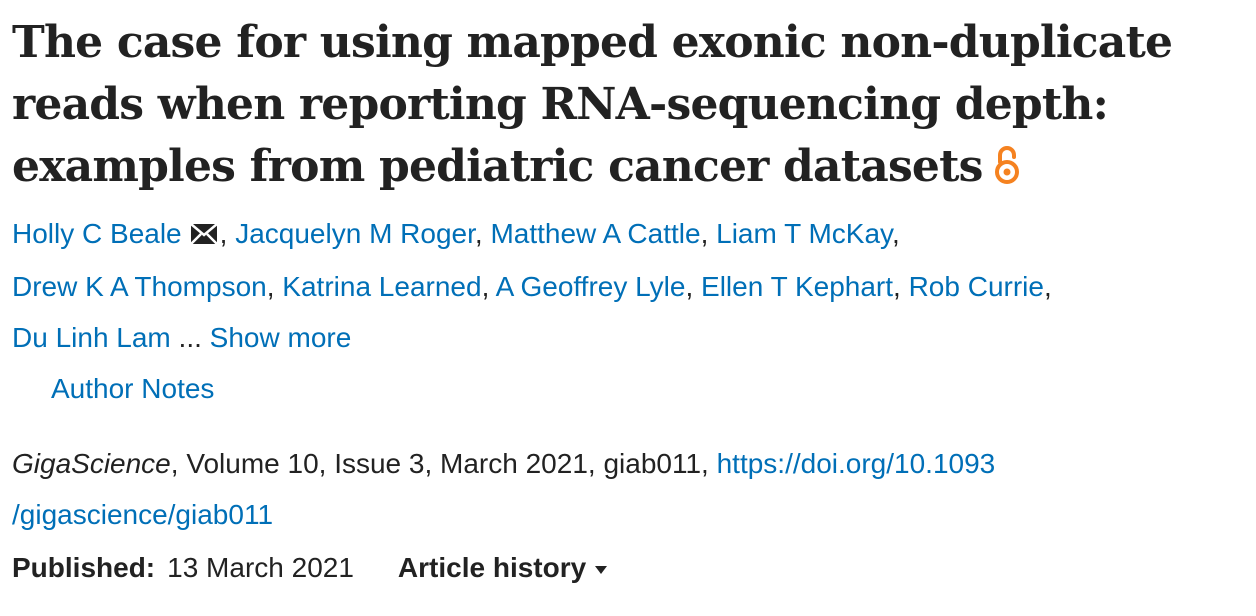 The width and height of the screenshot is (1256, 616). Describe the element at coordinates (133, 388) in the screenshot. I see `author-notes-link: Author Notes` at that location.